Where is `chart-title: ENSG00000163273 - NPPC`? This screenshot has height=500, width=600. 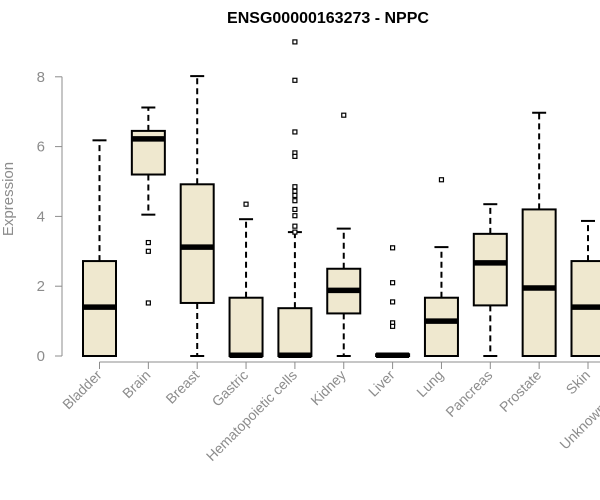
chart-title: ENSG00000163273 - NPPC is located at coordinates (328, 18).